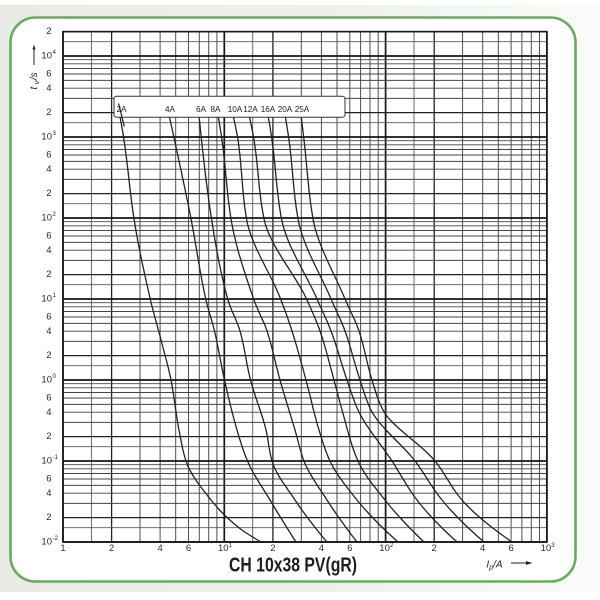 The width and height of the screenshot is (600, 600). I want to click on svg-text: 4A, so click(170, 109).